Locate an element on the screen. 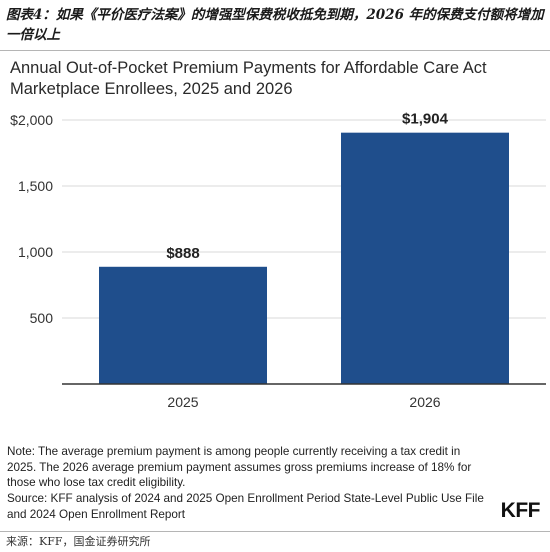 Image resolution: width=550 pixels, height=552 pixels. y-tick-label: 1,000 is located at coordinates (35, 252).